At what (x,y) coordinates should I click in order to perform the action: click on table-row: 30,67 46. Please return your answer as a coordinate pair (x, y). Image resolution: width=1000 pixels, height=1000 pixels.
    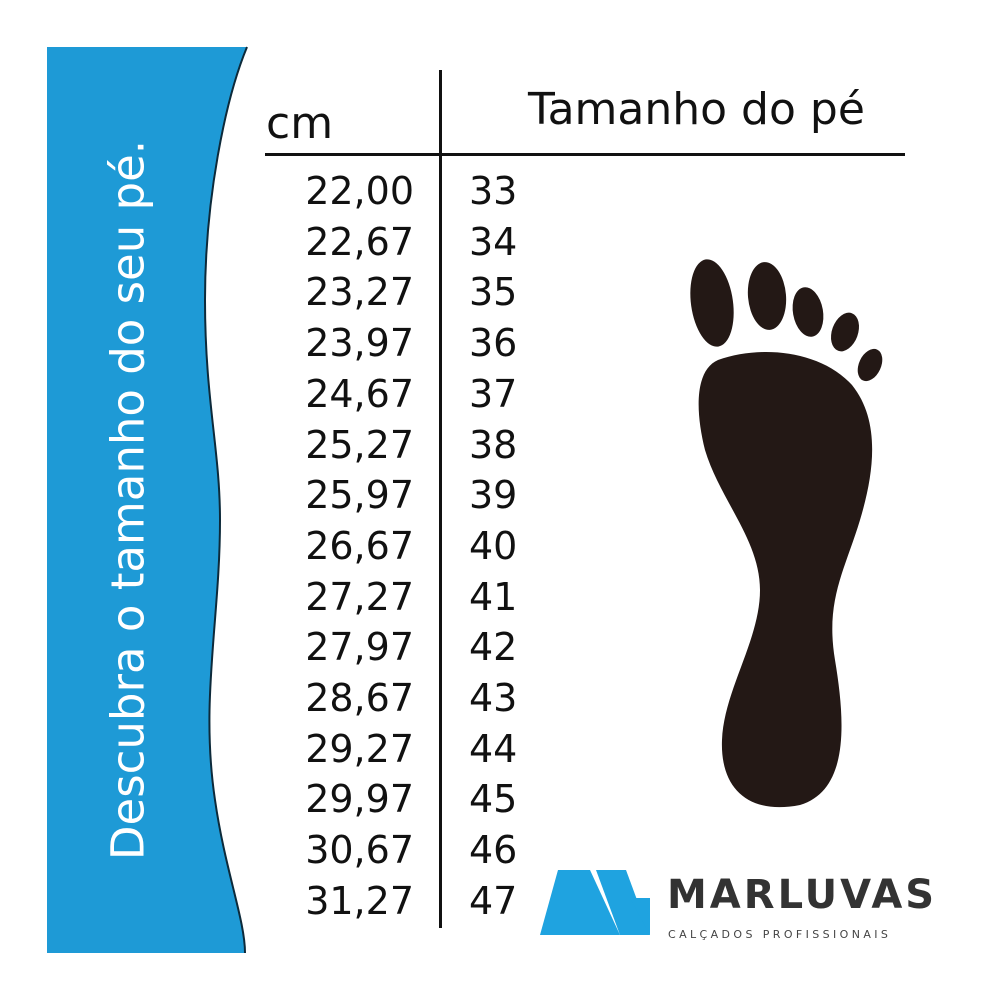
    Looking at the image, I should click on (300, 850).